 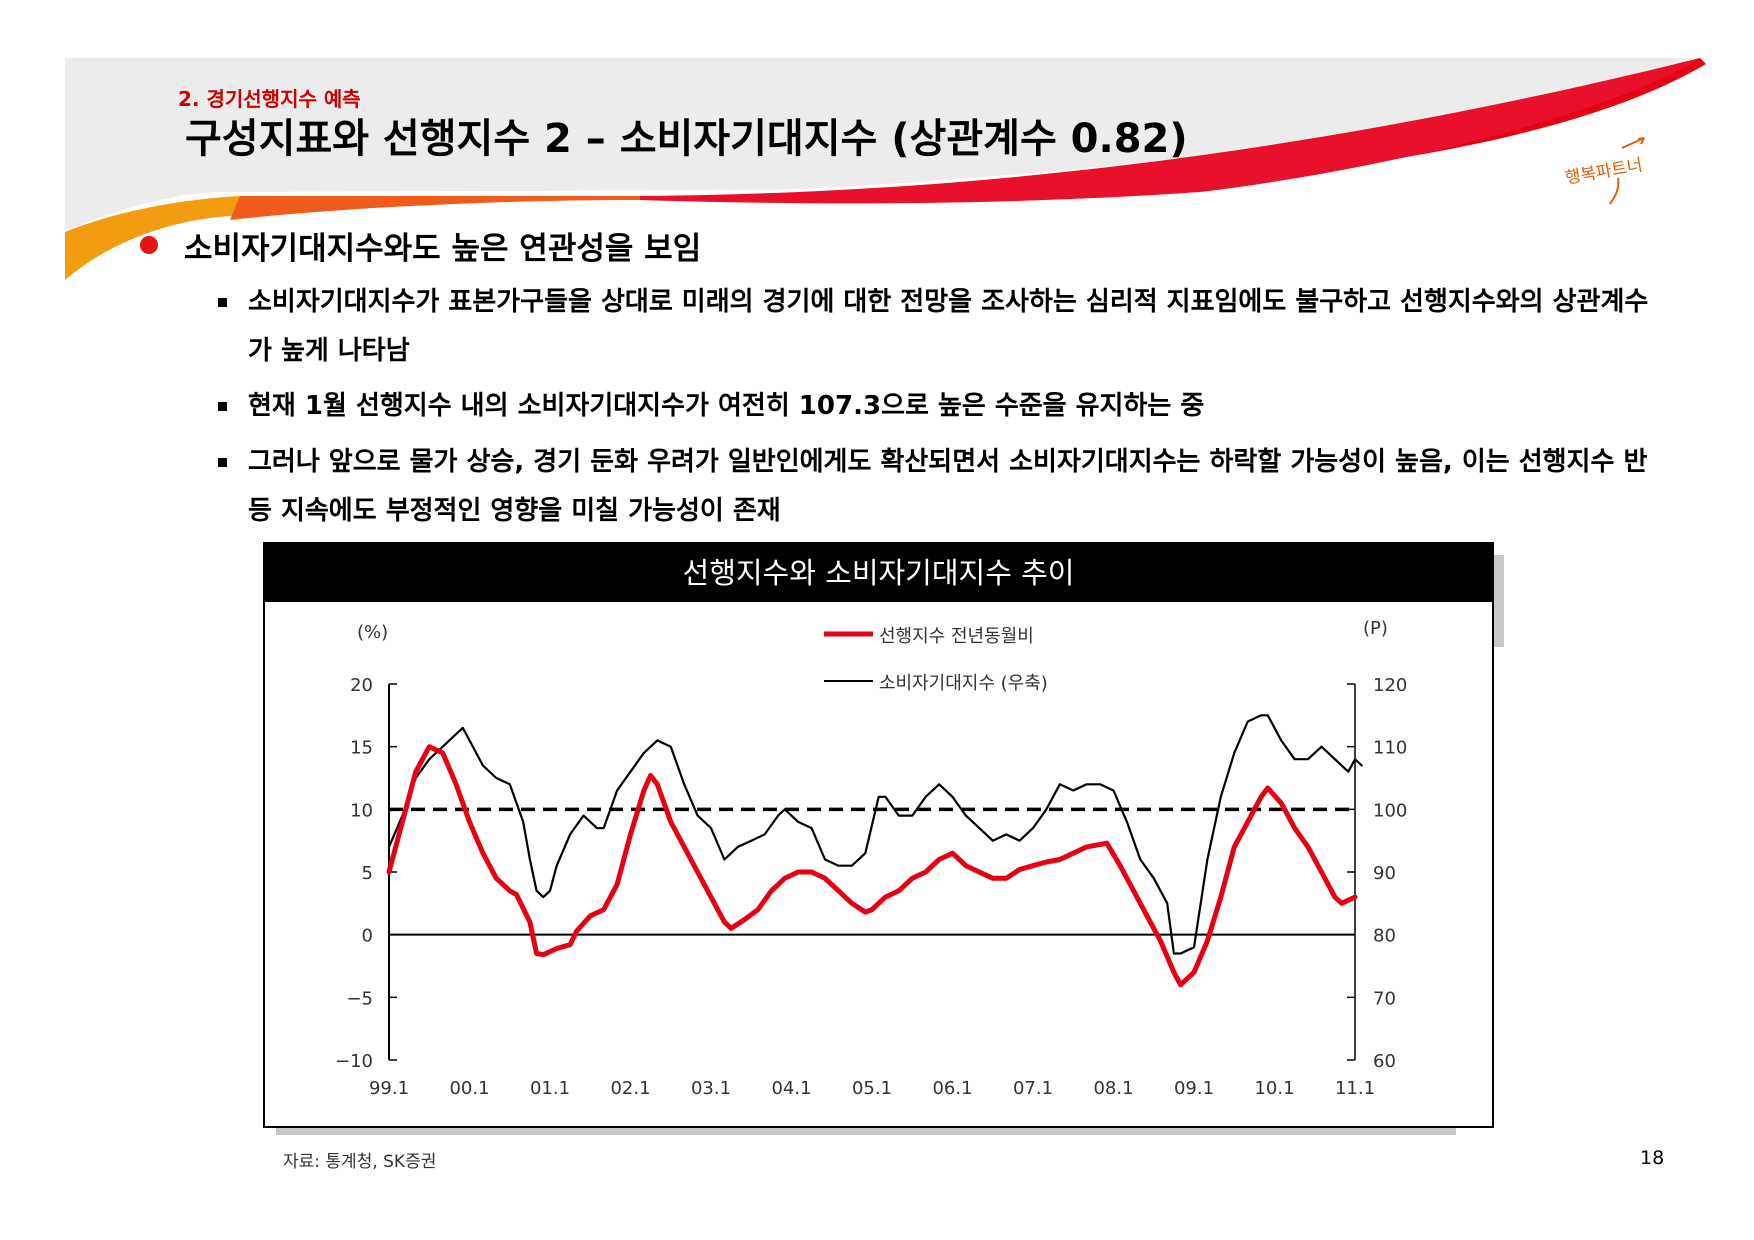 What do you see at coordinates (866, 1129) in the screenshot?
I see `chart-shadow` at bounding box center [866, 1129].